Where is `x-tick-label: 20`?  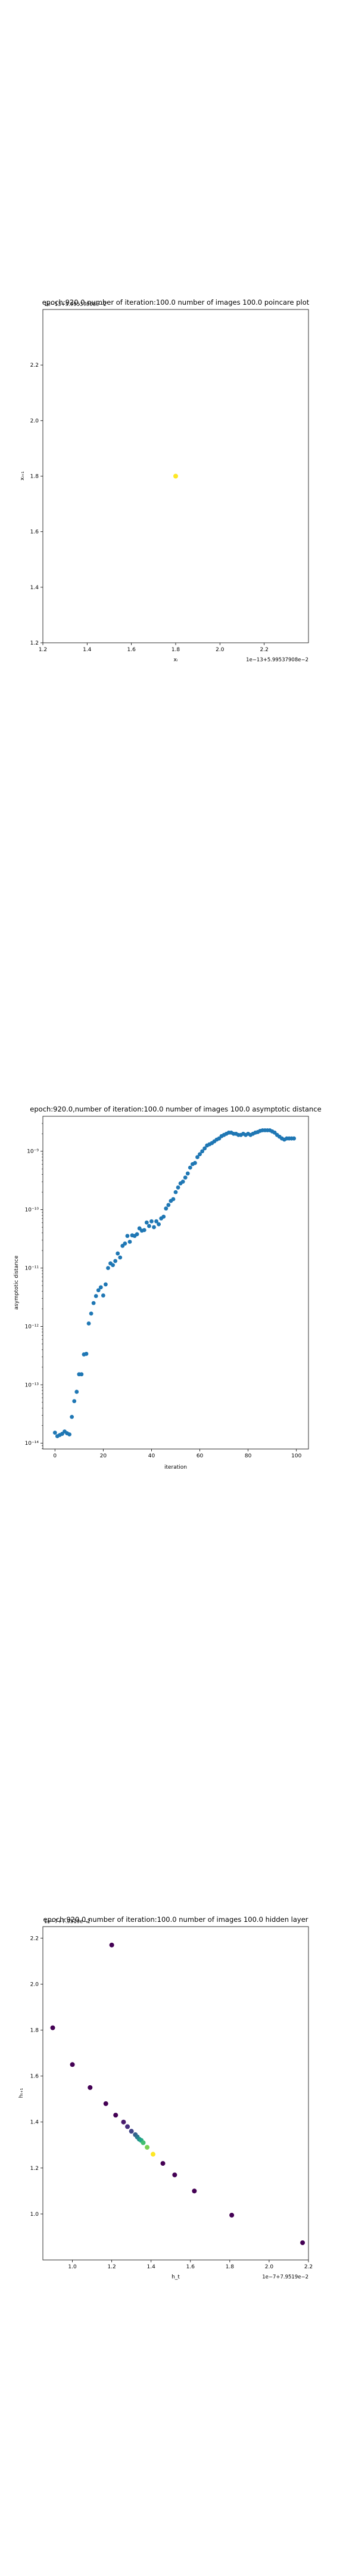 x-tick-label: 20 is located at coordinates (104, 1456).